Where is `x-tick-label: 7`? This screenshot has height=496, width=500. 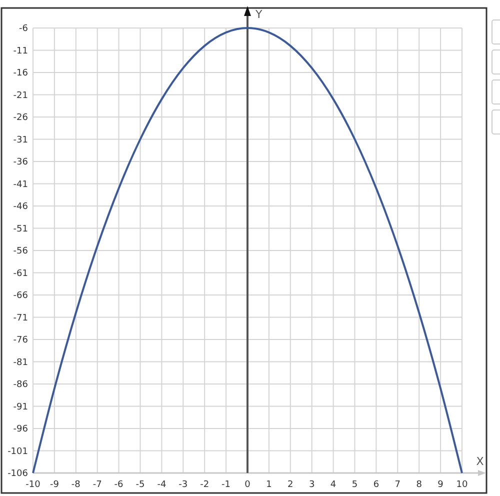
x-tick-label: 7 is located at coordinates (397, 485).